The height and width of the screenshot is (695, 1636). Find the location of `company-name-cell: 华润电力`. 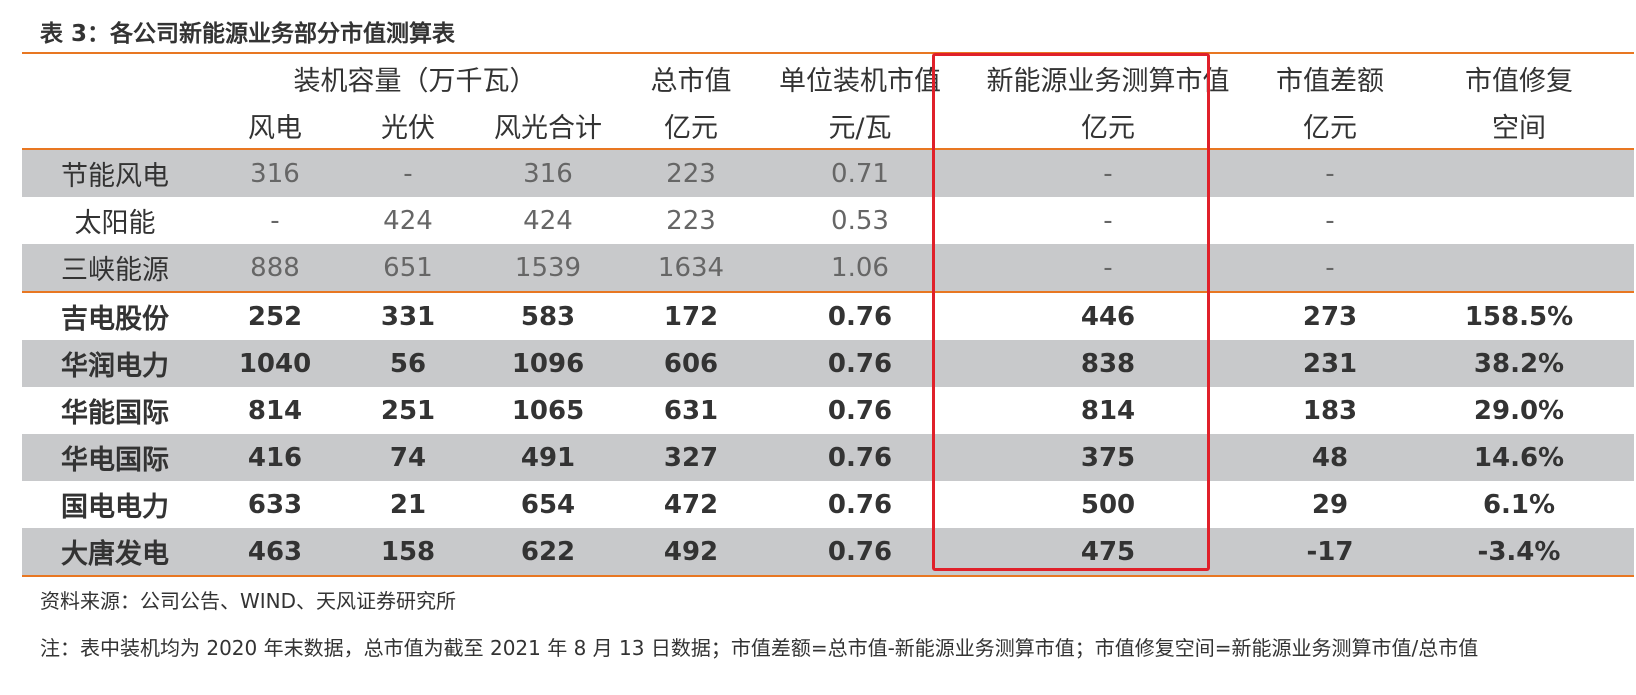

company-name-cell: 华润电力 is located at coordinates (115, 363).